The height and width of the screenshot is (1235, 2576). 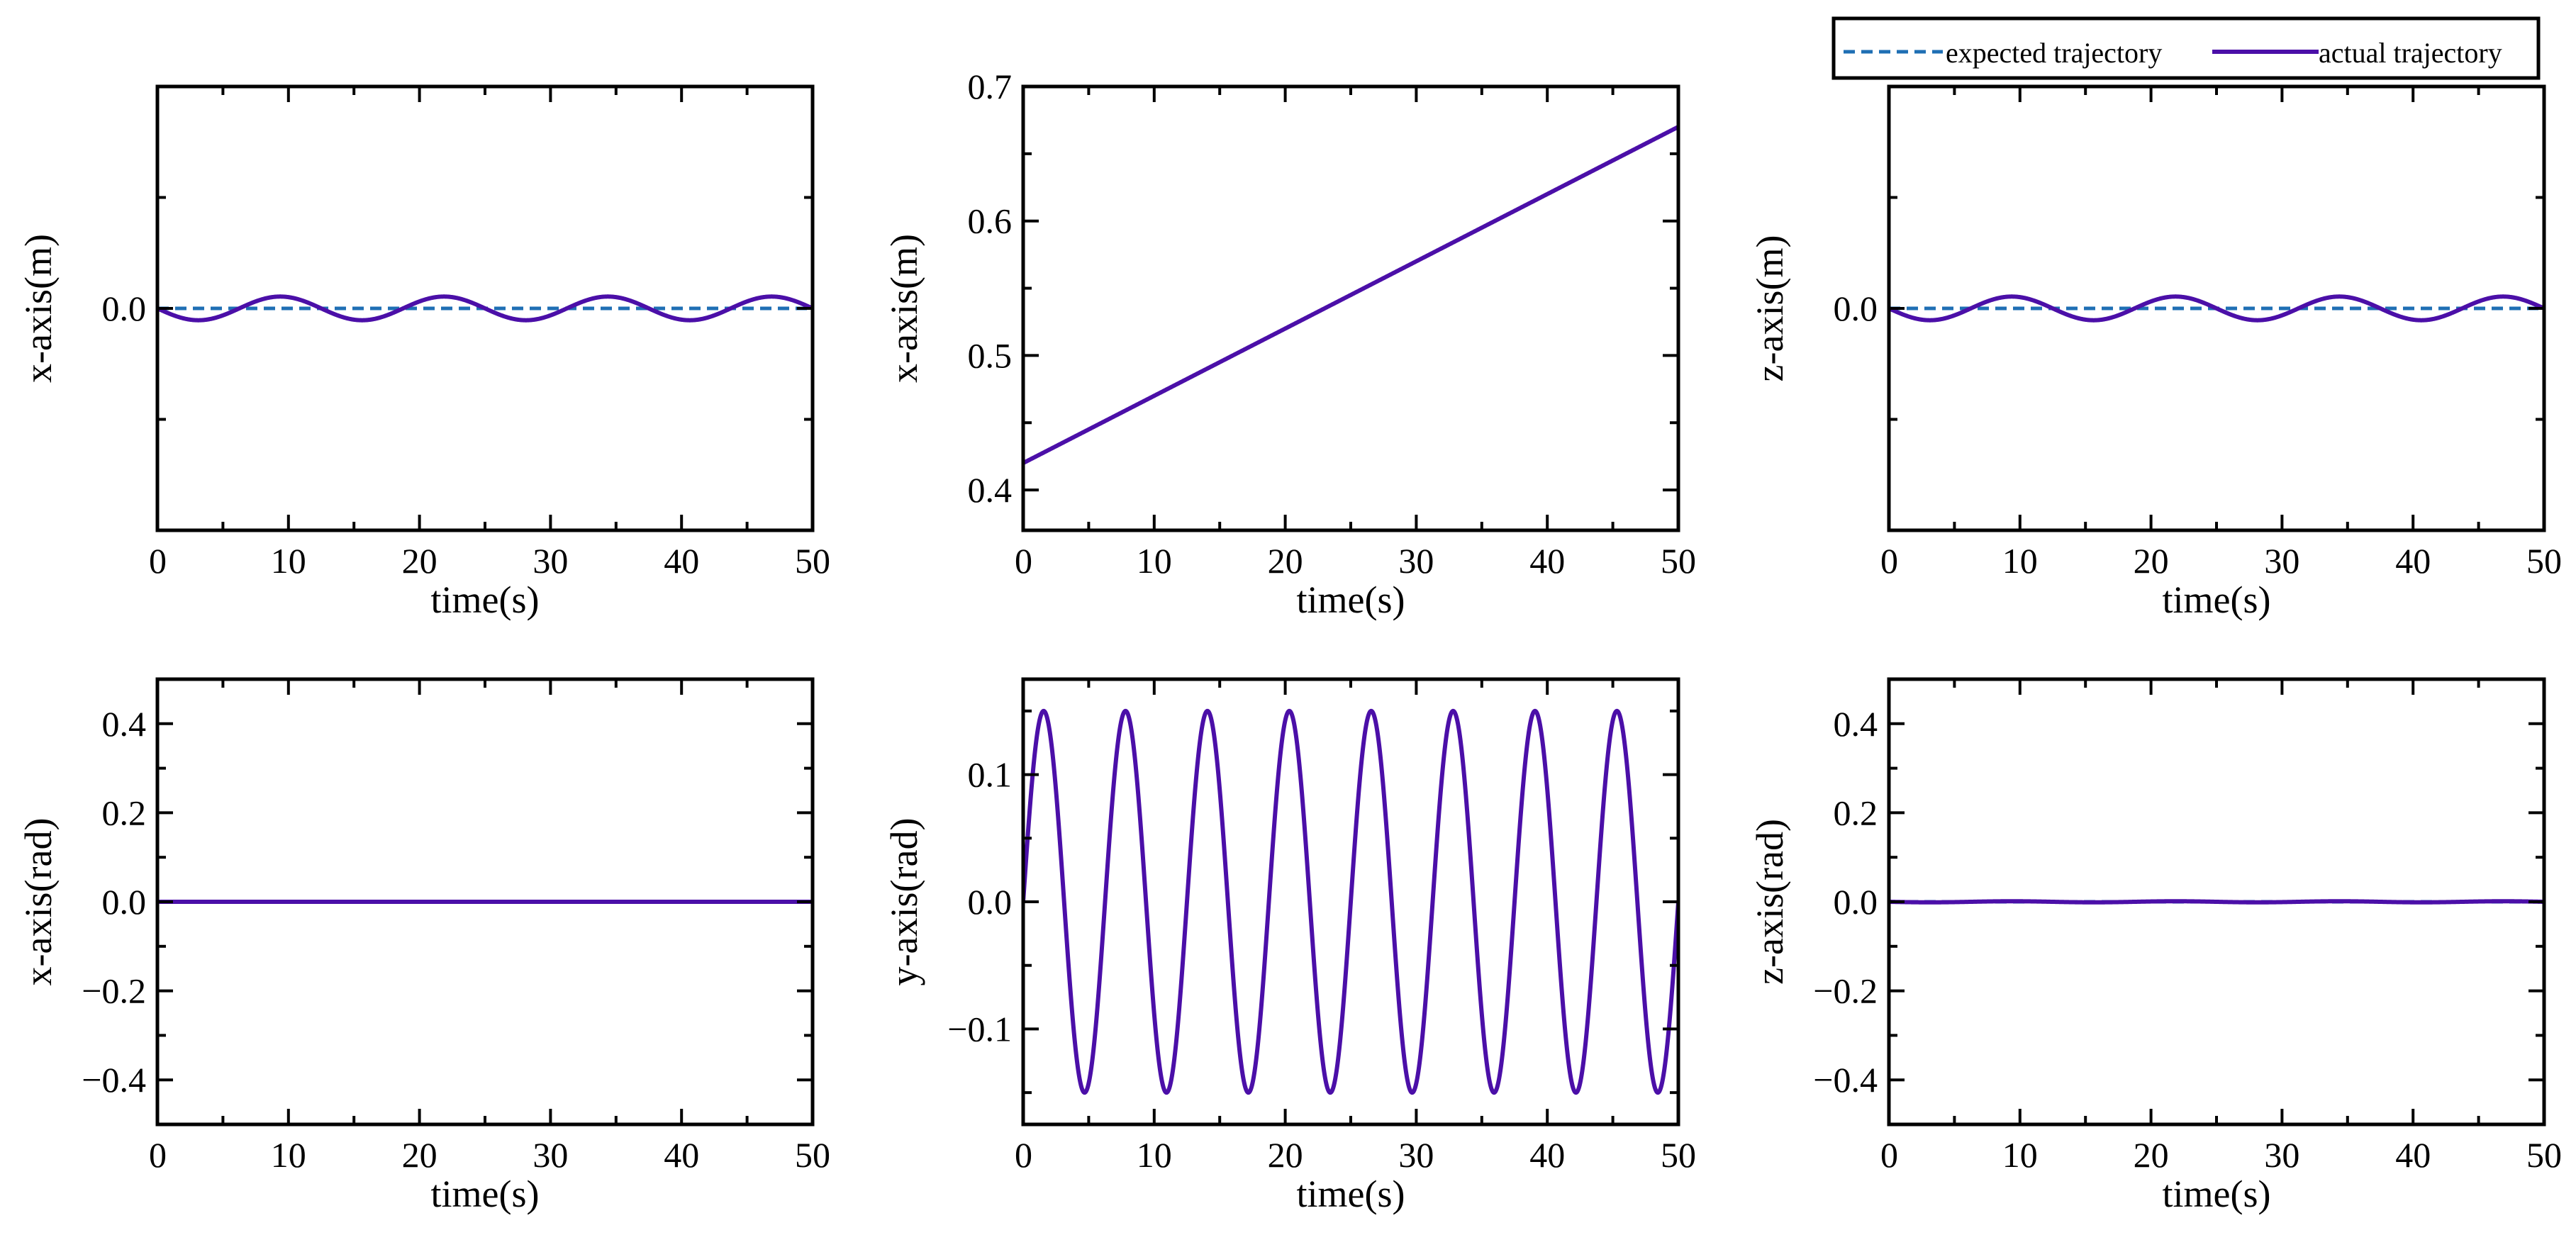 I want to click on legend-frame, so click(x=2186, y=48).